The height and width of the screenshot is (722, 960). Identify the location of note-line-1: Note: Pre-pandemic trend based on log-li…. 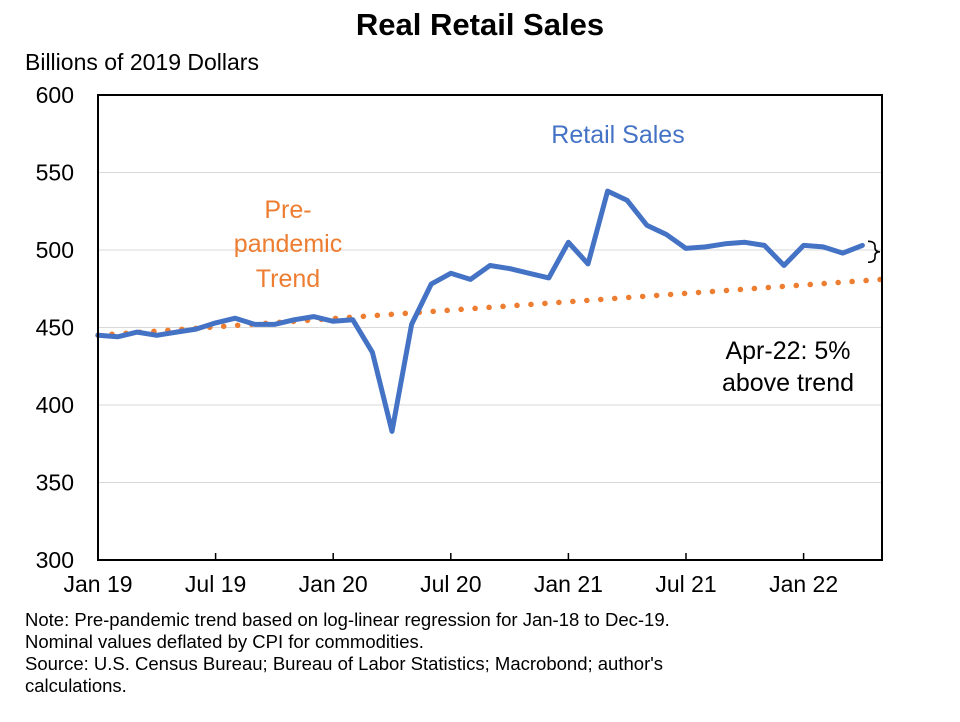
(347, 619).